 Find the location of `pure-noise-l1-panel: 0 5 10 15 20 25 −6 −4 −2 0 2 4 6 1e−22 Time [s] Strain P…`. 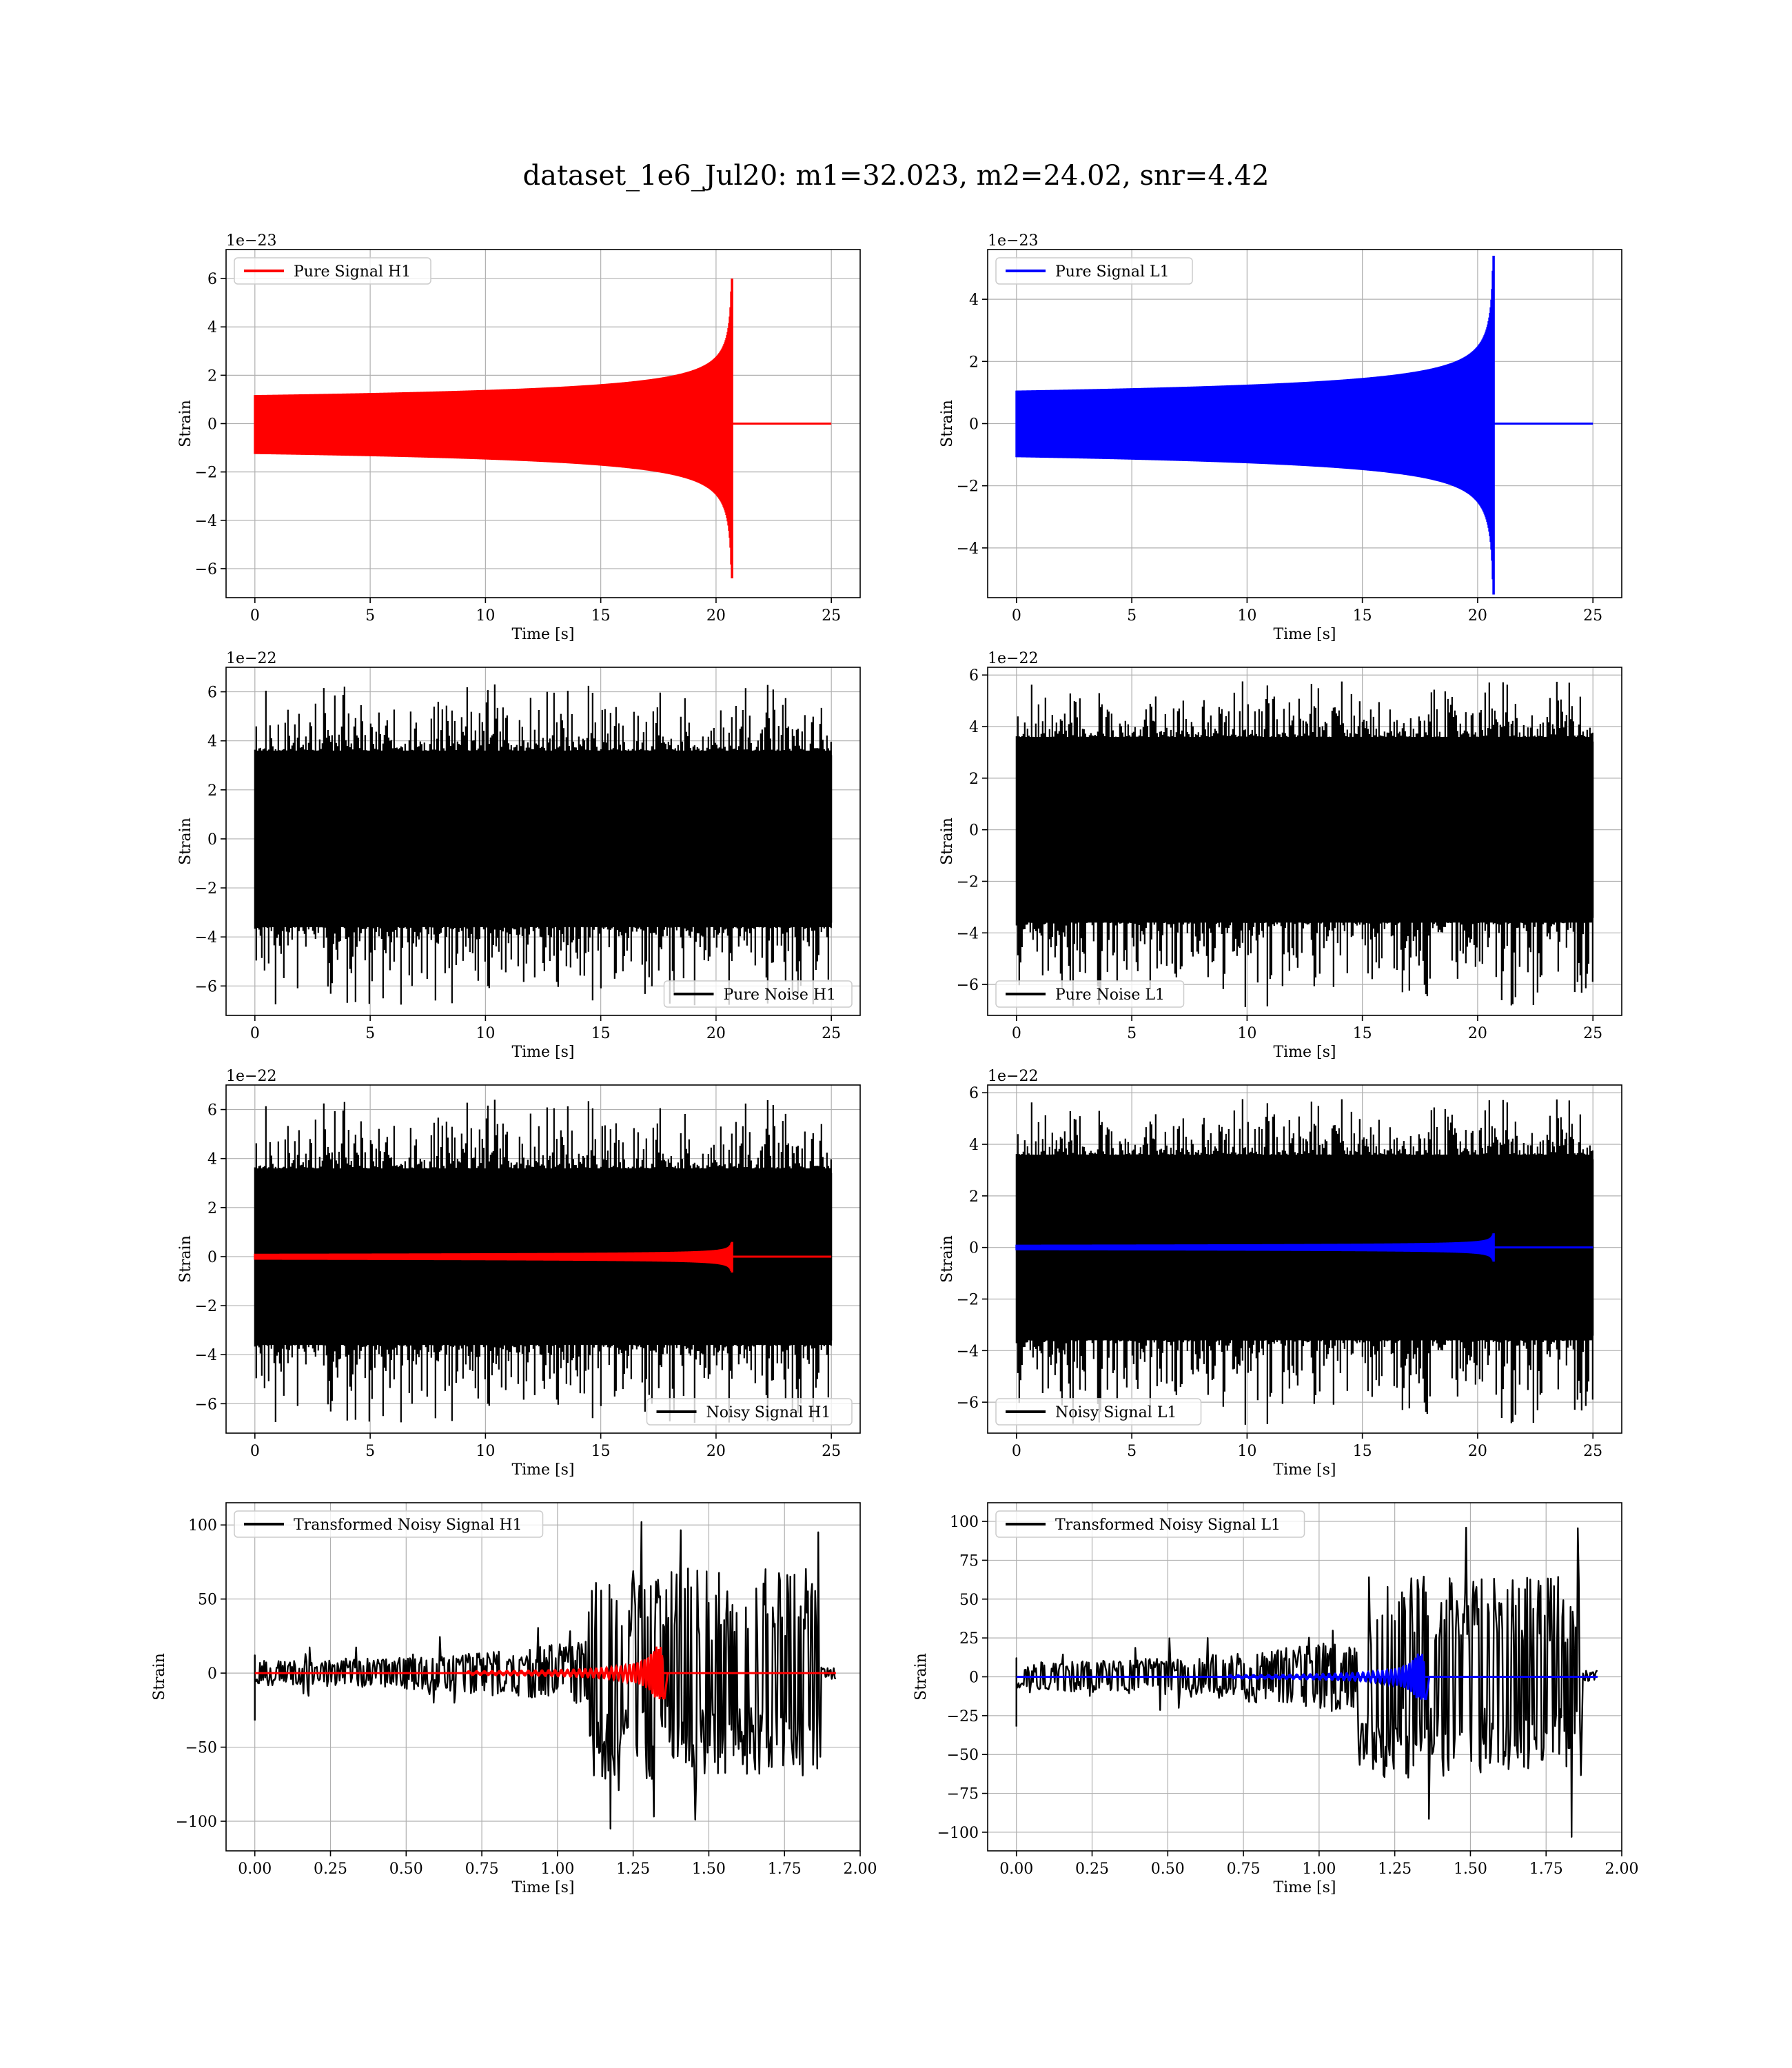

pure-noise-l1-panel: 0 5 10 15 20 25 −6 −4 −2 0 2 4 6 1e−22 Time [s] Strain P… is located at coordinates (1280, 855).